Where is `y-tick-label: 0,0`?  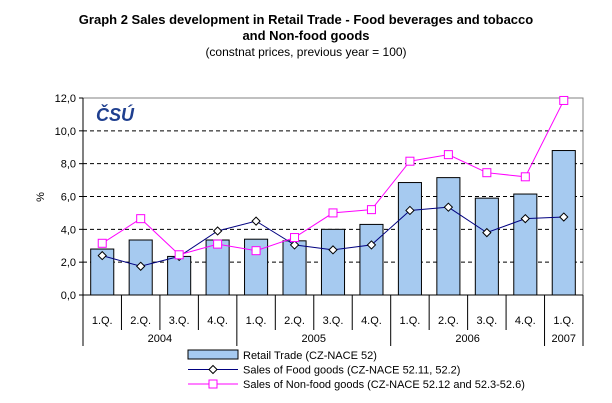
y-tick-label: 0,0 is located at coordinates (68, 296).